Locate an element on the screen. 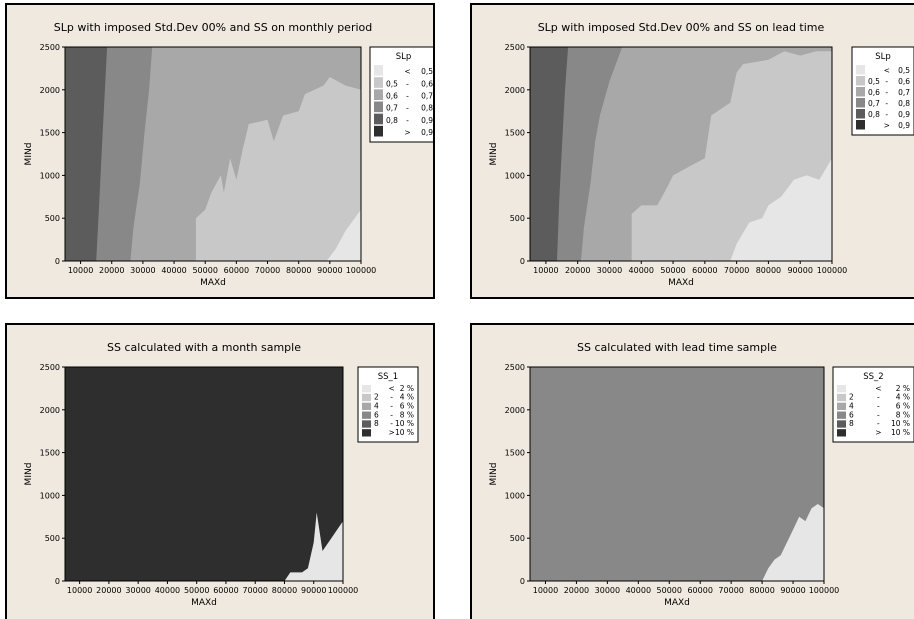  legend-high: 0,5 is located at coordinates (427, 71).